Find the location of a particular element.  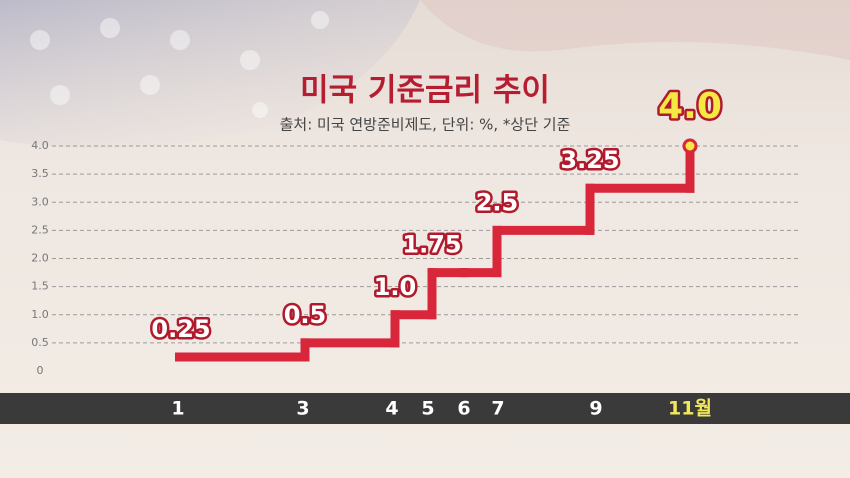

x-axis-band is located at coordinates (425, 408).